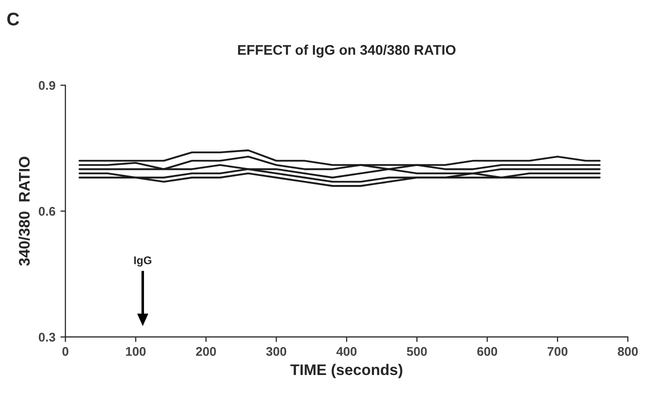  I want to click on x-tick-label: 0, so click(65, 351).